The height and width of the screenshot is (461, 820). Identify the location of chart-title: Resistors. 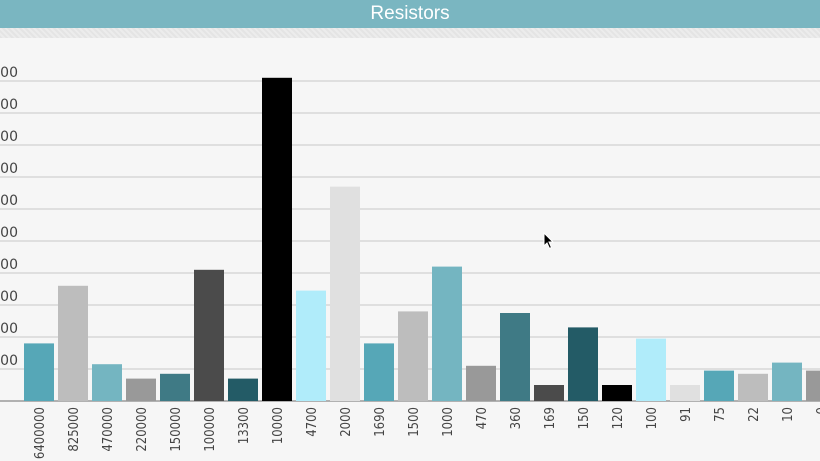
(410, 13).